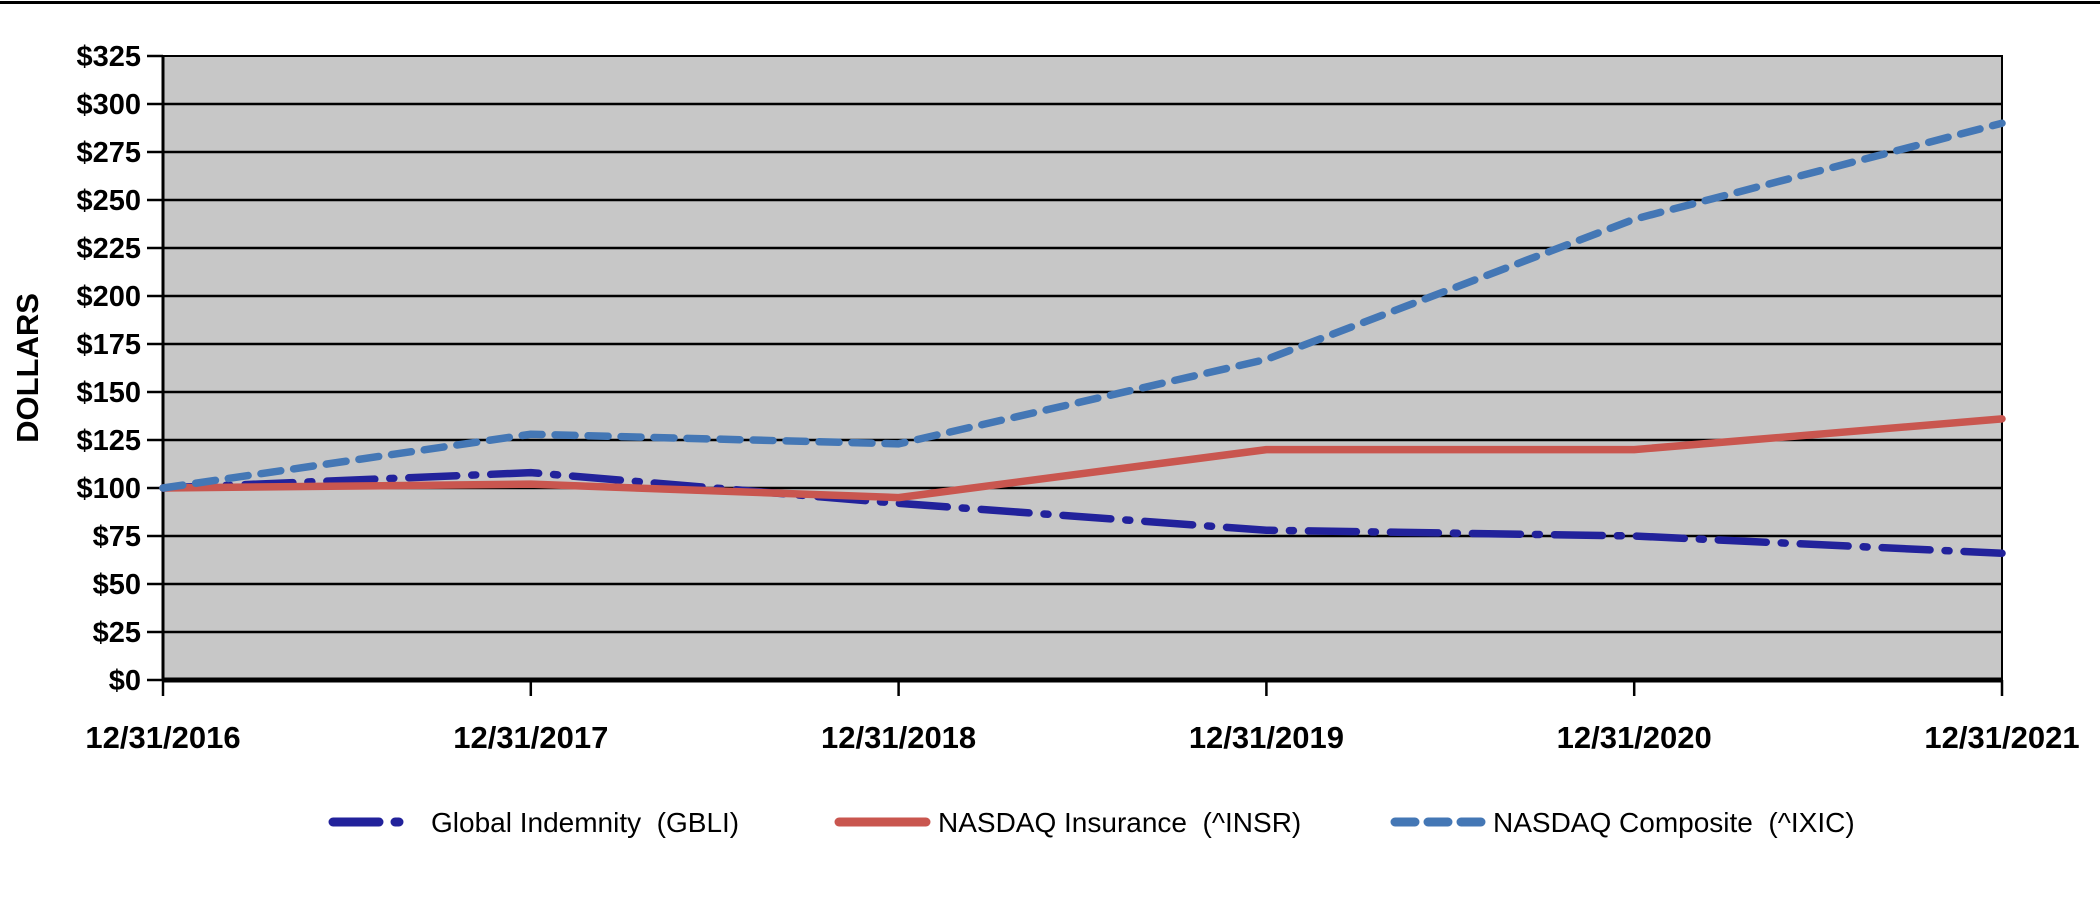 Image resolution: width=2100 pixels, height=901 pixels. I want to click on y-tick-label: $100, so click(108, 489).